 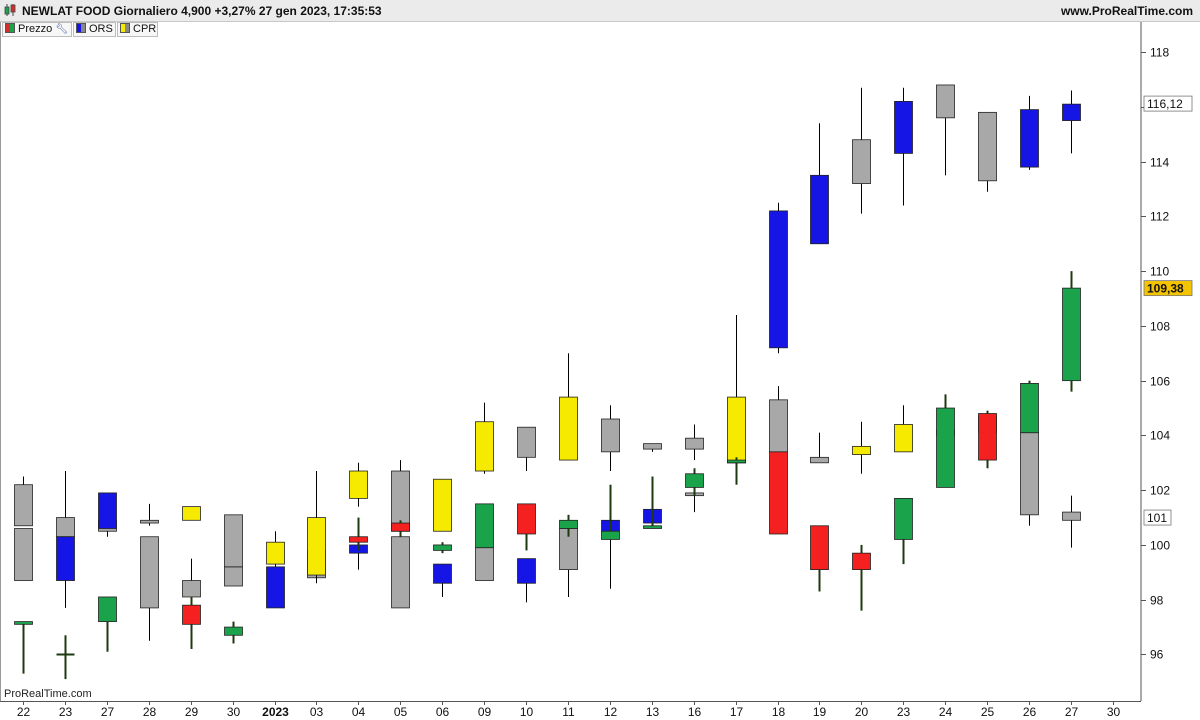 I want to click on price-labels: 116,12 101 109,38, so click(x=1168, y=310).